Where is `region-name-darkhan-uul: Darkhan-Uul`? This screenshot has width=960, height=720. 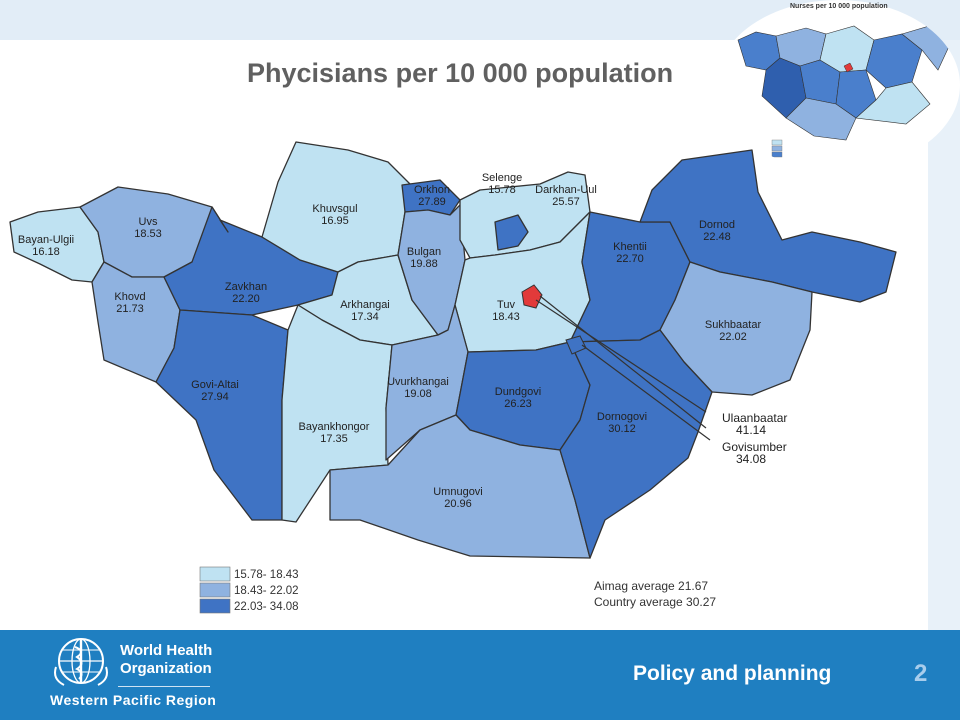
region-name-darkhan-uul: Darkhan-Uul is located at coordinates (566, 190).